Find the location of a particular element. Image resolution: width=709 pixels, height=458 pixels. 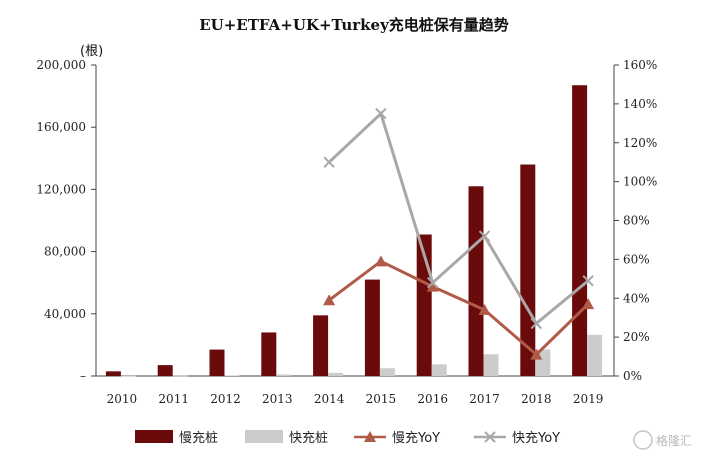

right-tick-label: 0% is located at coordinates (632, 376).